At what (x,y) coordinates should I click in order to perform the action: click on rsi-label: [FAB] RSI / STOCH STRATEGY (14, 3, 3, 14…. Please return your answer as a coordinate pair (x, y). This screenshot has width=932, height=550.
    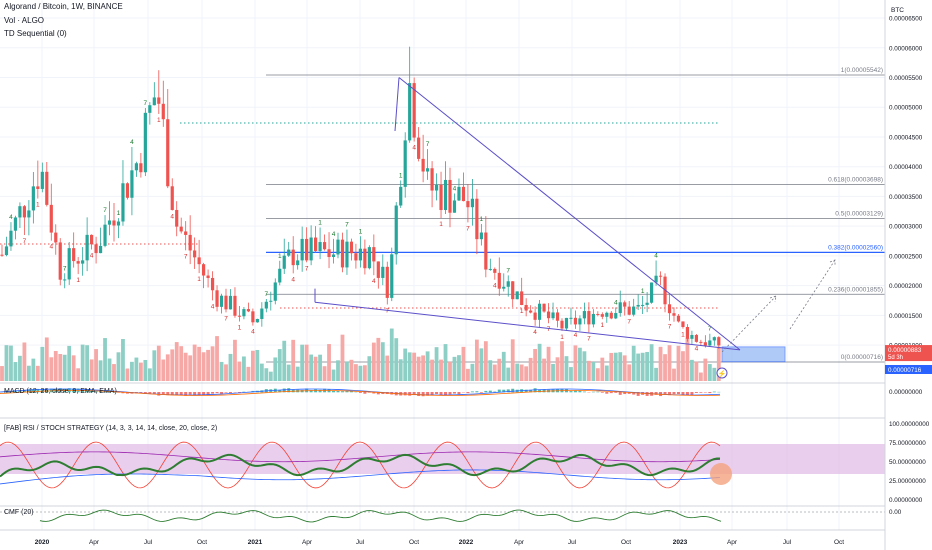
    Looking at the image, I should click on (111, 428).